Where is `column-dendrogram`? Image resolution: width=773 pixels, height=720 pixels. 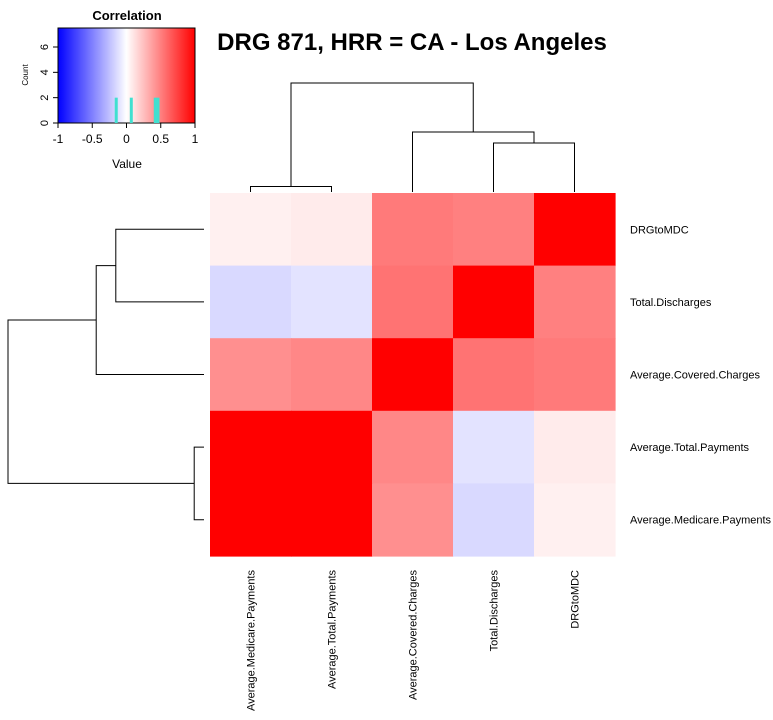 column-dendrogram is located at coordinates (412, 137).